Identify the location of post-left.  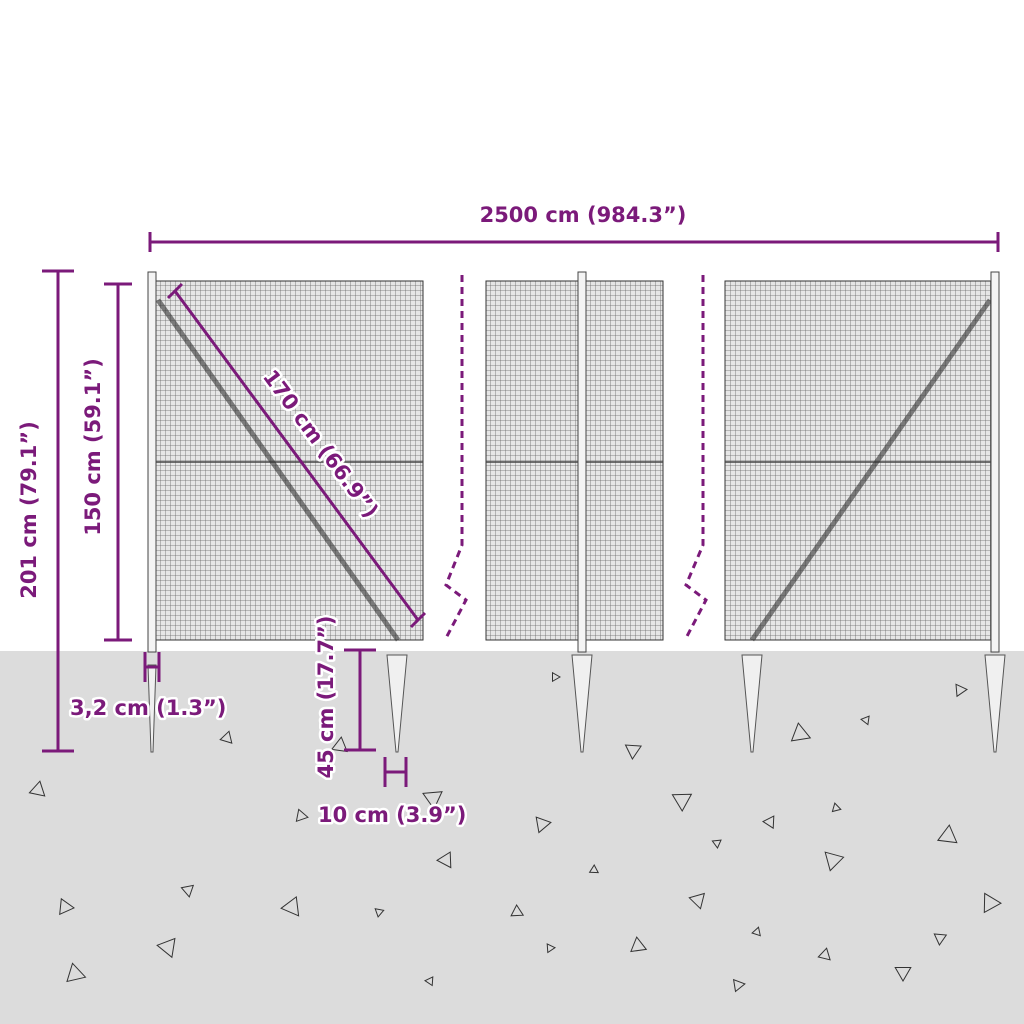
(152, 462).